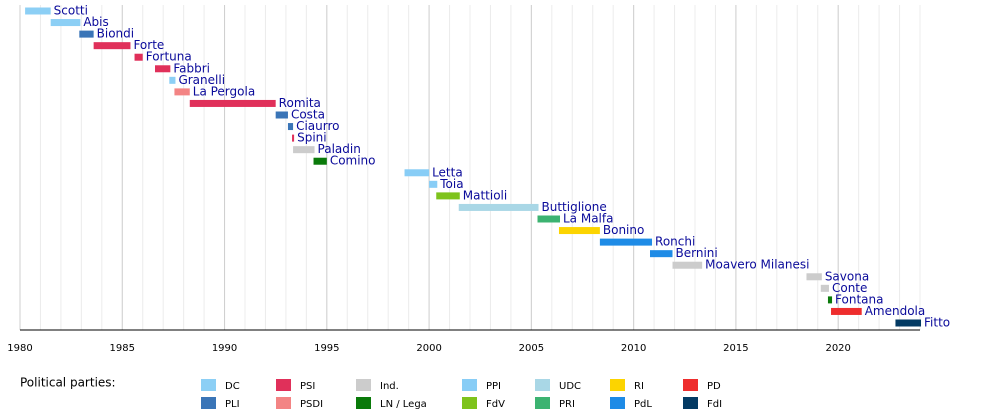 This screenshot has width=1000, height=412. I want to click on bar-label: Amendola, so click(895, 311).